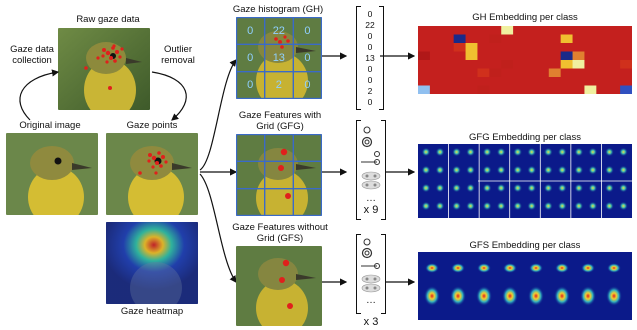 This screenshot has width=637, height=330. I want to click on gh-vector: 0 22 0 0 13 0 0 2 0, so click(370, 58).